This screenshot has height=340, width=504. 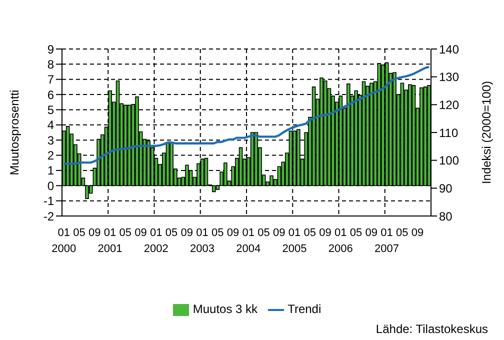 I want to click on text: Lähde: Tilastokeskus, so click(x=432, y=329).